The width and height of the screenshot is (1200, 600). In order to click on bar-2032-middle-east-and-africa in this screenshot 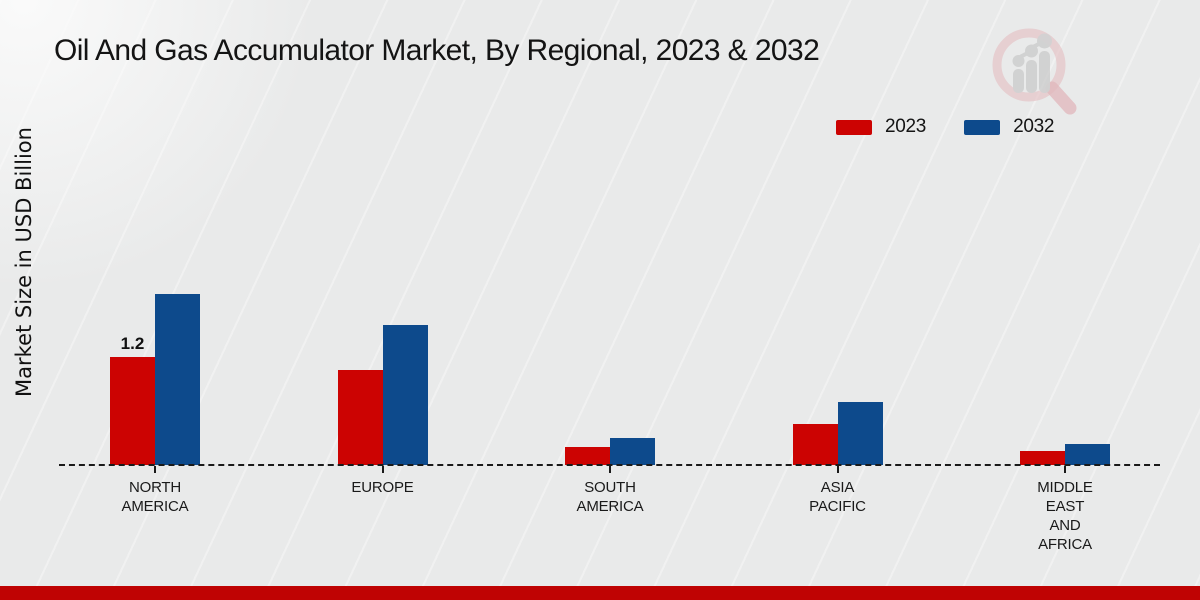, I will do `click(1087, 454)`.